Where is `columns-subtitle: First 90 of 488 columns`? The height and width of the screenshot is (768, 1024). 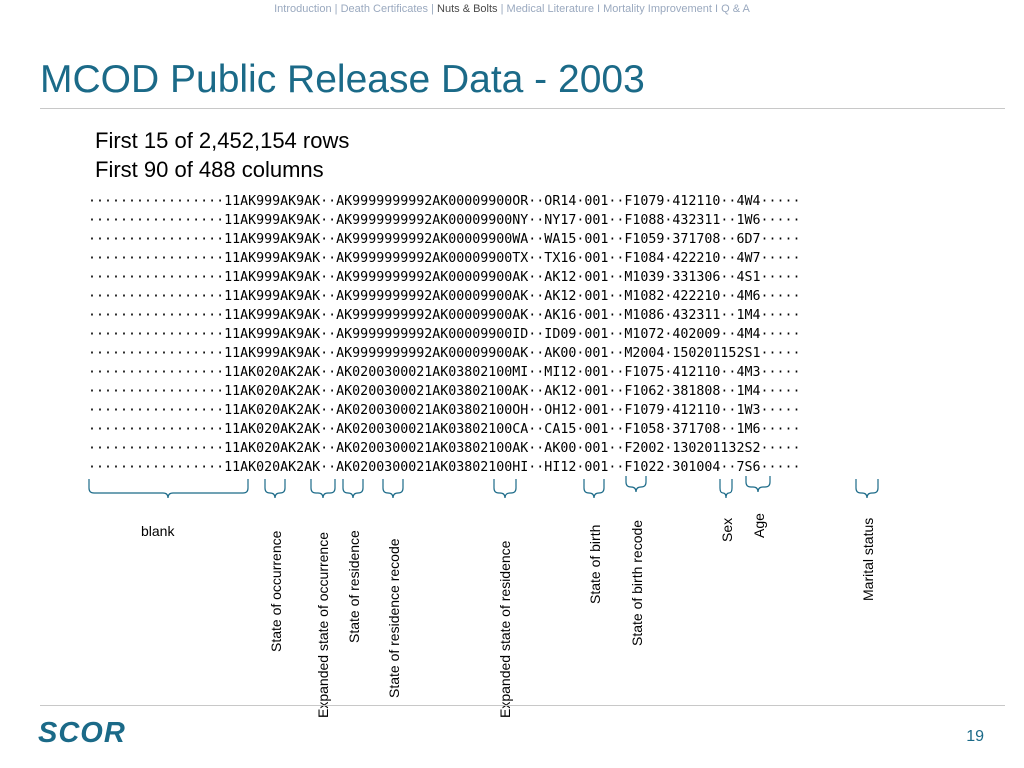 columns-subtitle: First 90 of 488 columns is located at coordinates (209, 169).